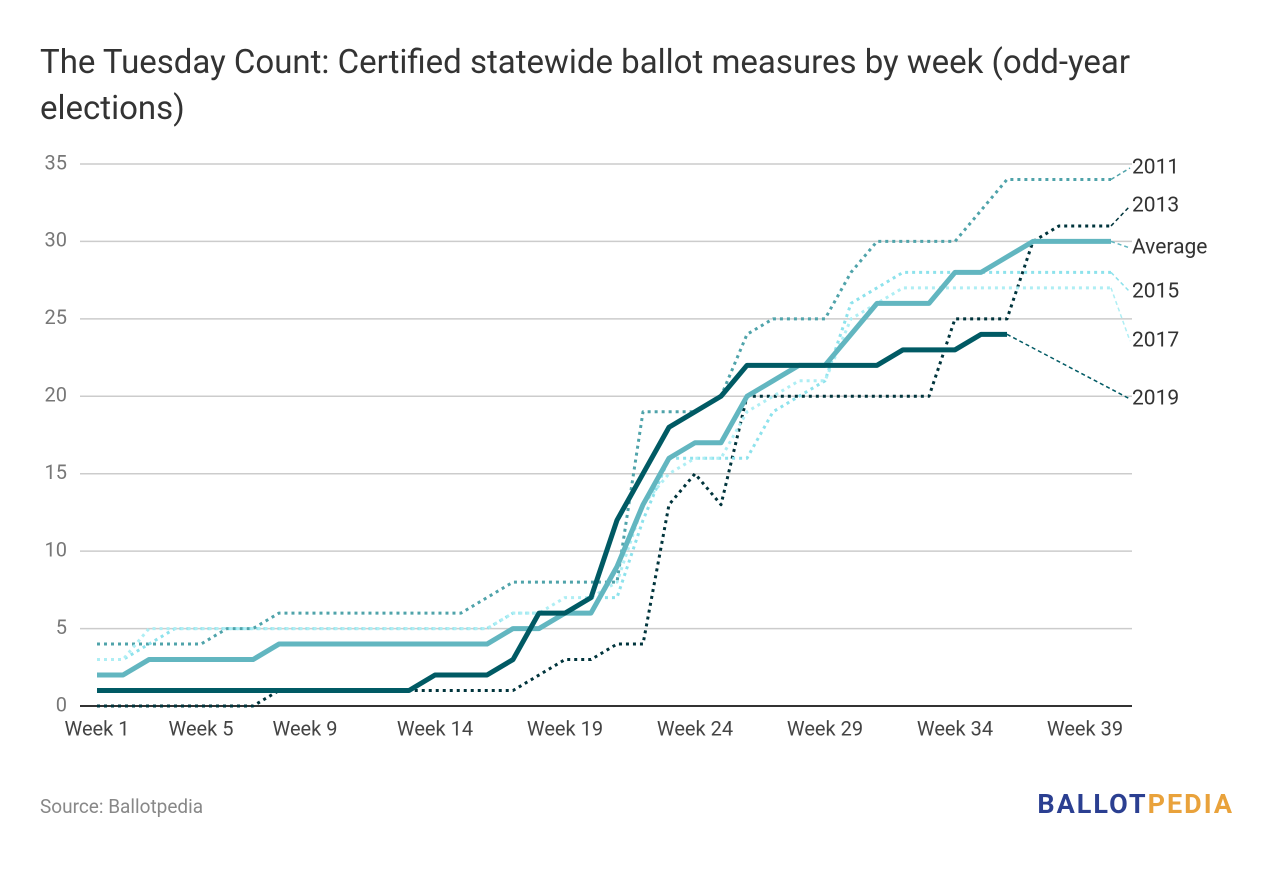  I want to click on y-tick-label: 5, so click(61, 627).